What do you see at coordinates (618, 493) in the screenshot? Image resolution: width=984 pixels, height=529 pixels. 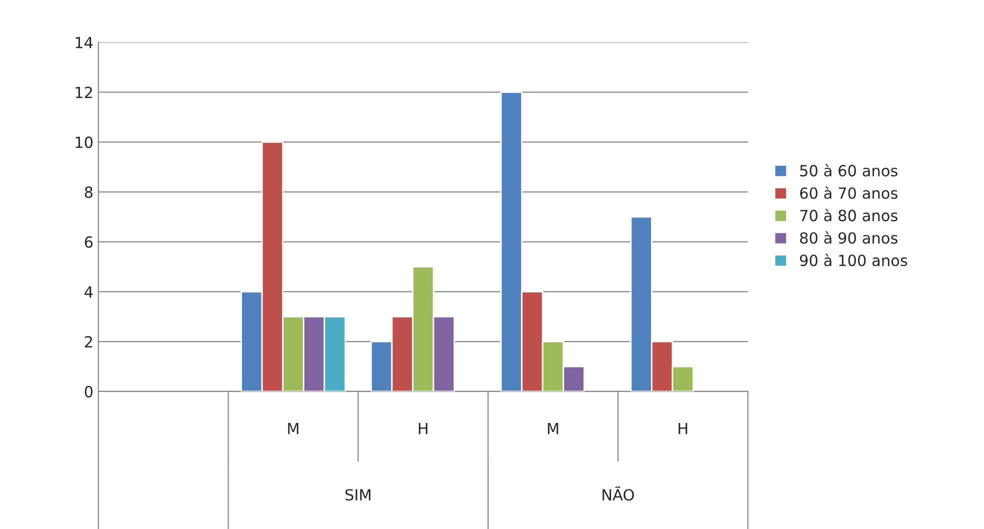 I see `text: NÃO` at bounding box center [618, 493].